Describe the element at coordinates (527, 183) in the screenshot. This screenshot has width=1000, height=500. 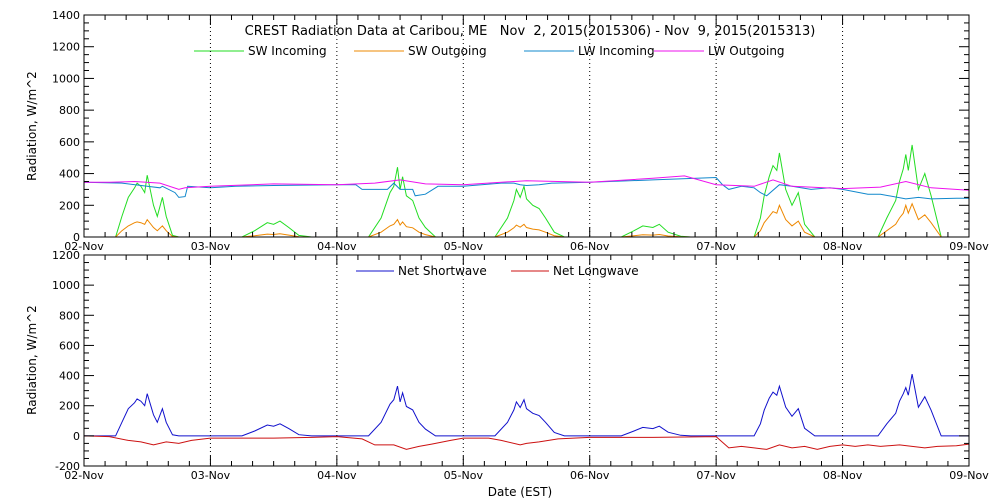
I see `series-line-lw-outgoing` at that location.